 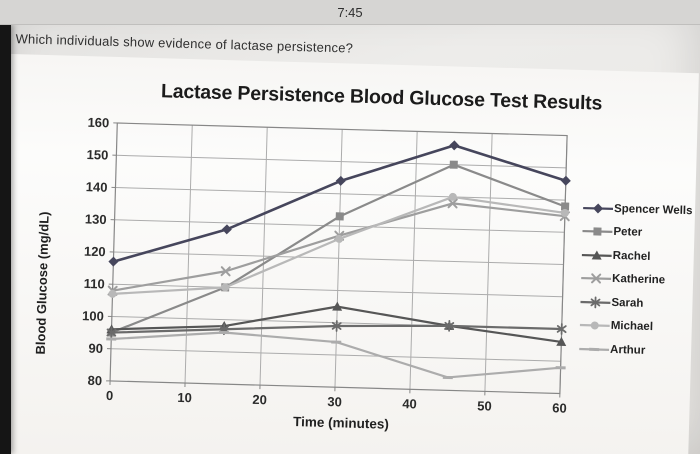 I want to click on svg-text: 0, so click(x=110, y=395).